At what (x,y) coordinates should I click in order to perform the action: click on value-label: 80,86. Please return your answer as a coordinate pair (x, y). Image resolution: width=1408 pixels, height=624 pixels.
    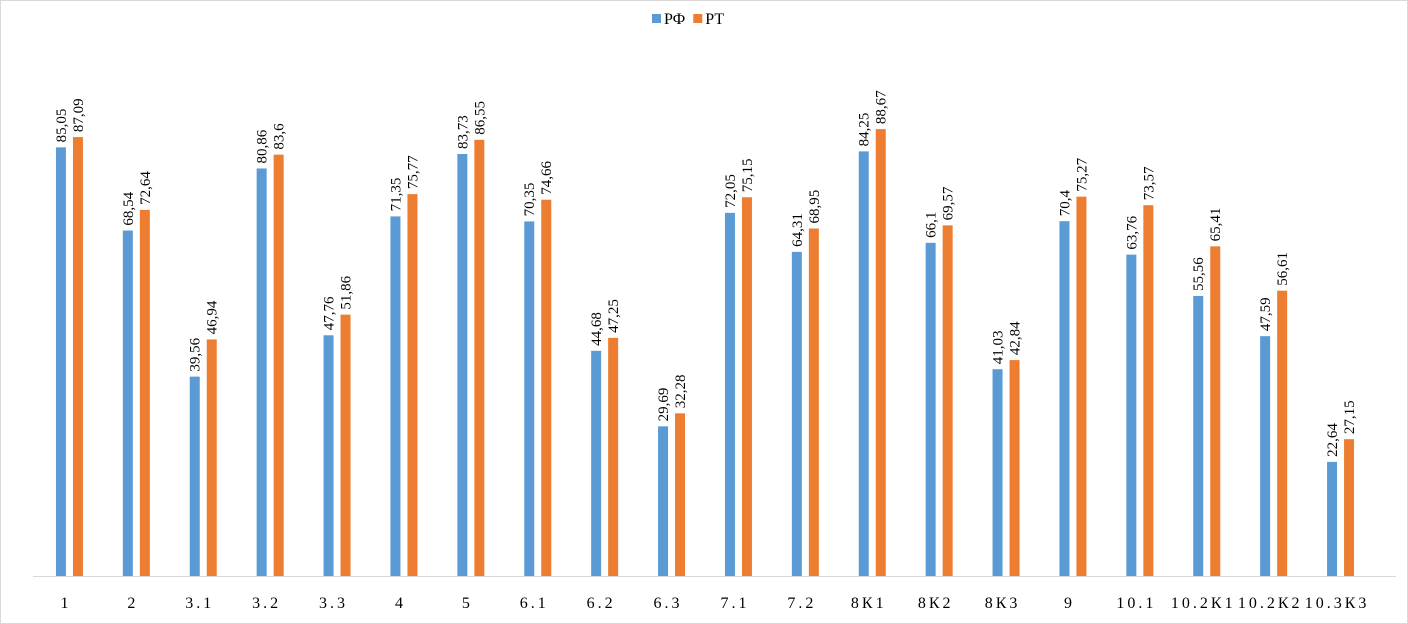
    Looking at the image, I should click on (263, 146).